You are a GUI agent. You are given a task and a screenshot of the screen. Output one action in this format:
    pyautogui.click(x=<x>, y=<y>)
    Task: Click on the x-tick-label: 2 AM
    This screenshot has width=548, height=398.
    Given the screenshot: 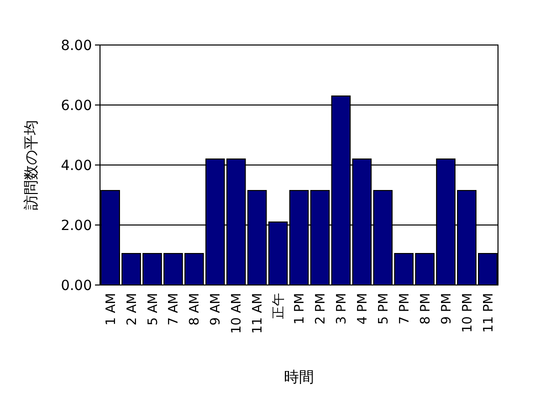 What is the action you would take?
    pyautogui.click(x=132, y=309)
    